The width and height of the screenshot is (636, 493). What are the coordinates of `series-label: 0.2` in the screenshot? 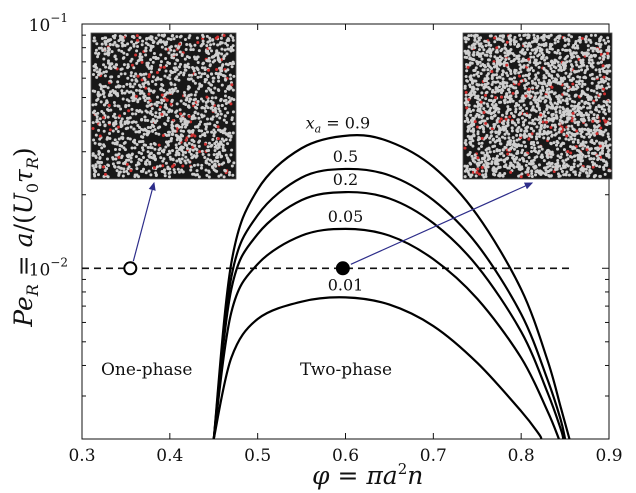 It's located at (345, 179).